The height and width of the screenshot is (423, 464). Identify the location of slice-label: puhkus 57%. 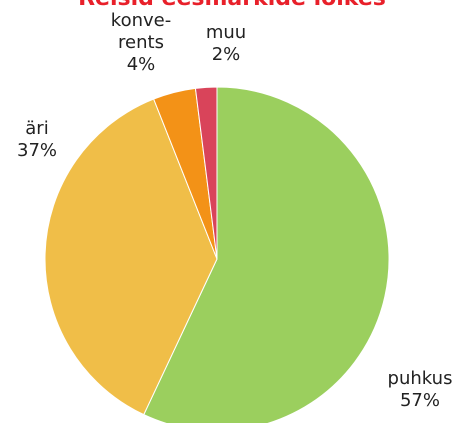
(420, 390).